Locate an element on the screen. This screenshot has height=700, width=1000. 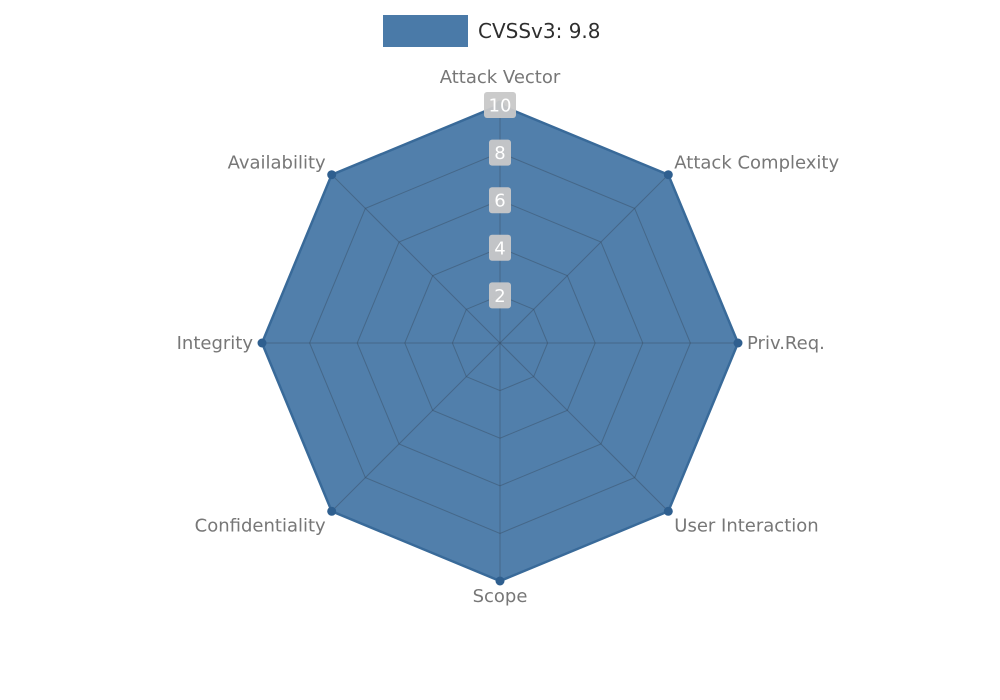
tick-label: 8 is located at coordinates (499, 153).